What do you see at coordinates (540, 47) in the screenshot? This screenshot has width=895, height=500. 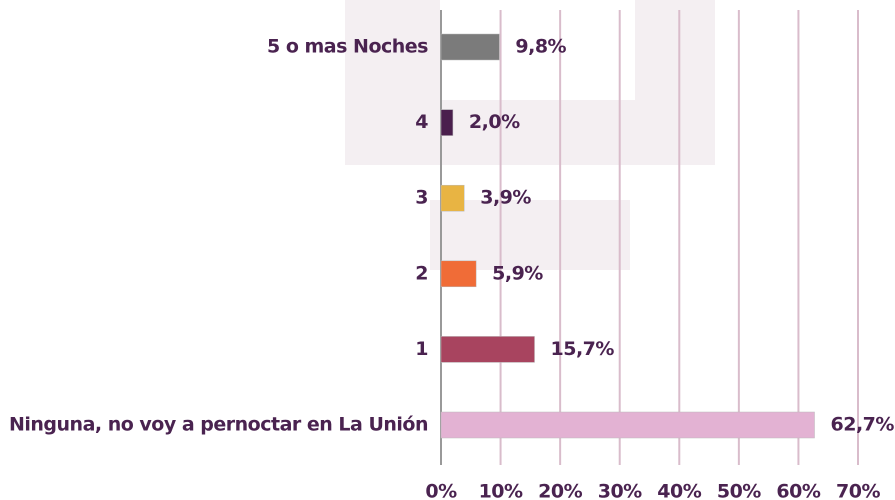 I see `data-label: 9,8%` at bounding box center [540, 47].